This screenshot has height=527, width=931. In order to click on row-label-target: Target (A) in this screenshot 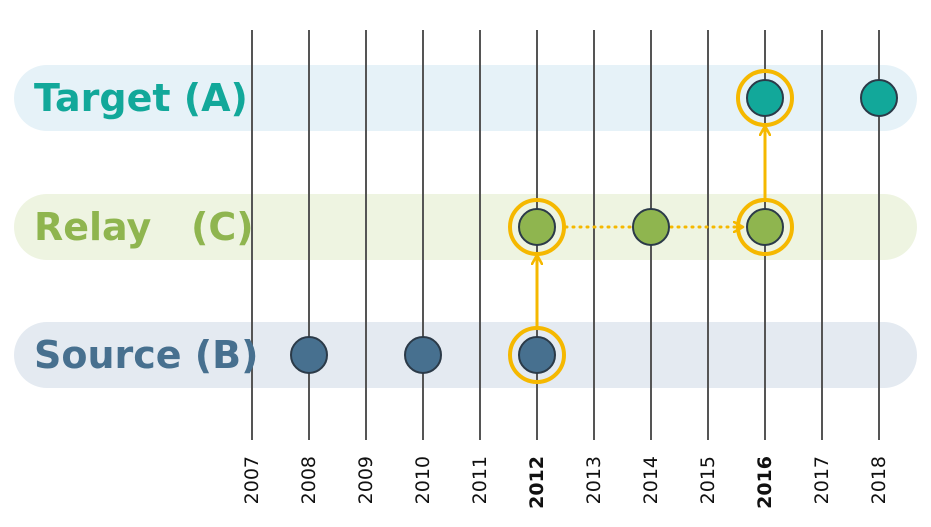, I will do `click(141, 98)`.